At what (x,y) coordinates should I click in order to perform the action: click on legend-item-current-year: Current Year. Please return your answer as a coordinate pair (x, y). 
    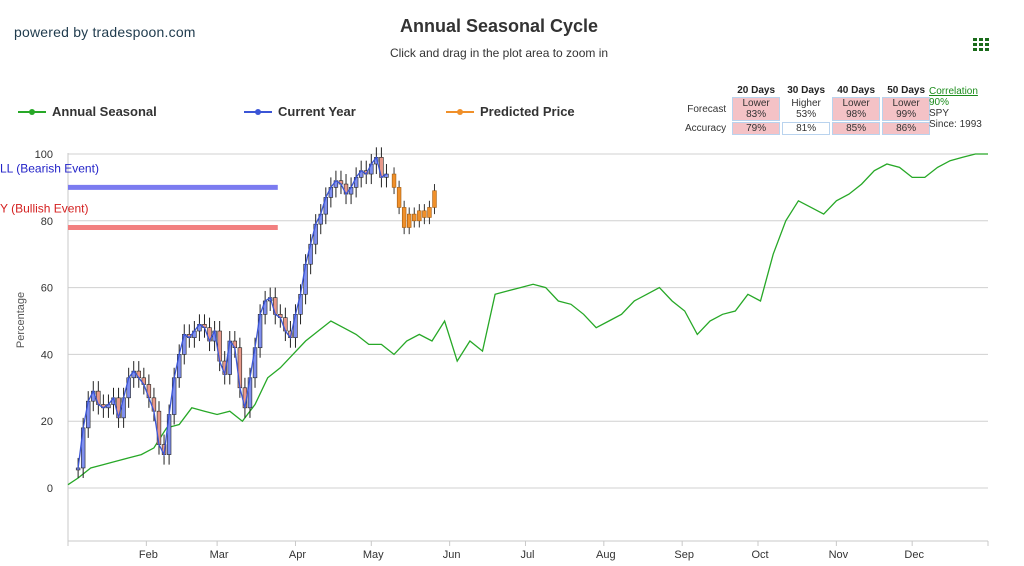
    Looking at the image, I should click on (300, 111).